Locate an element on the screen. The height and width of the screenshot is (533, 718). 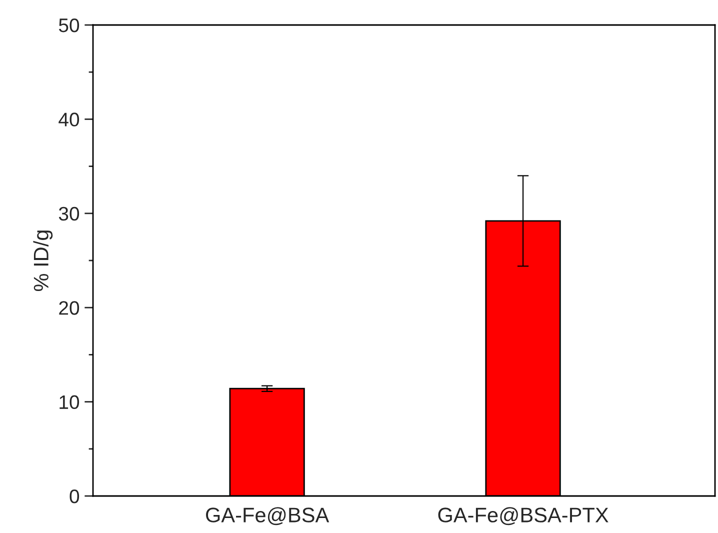
x-tick-label: GA-Fe@BSA is located at coordinates (268, 516).